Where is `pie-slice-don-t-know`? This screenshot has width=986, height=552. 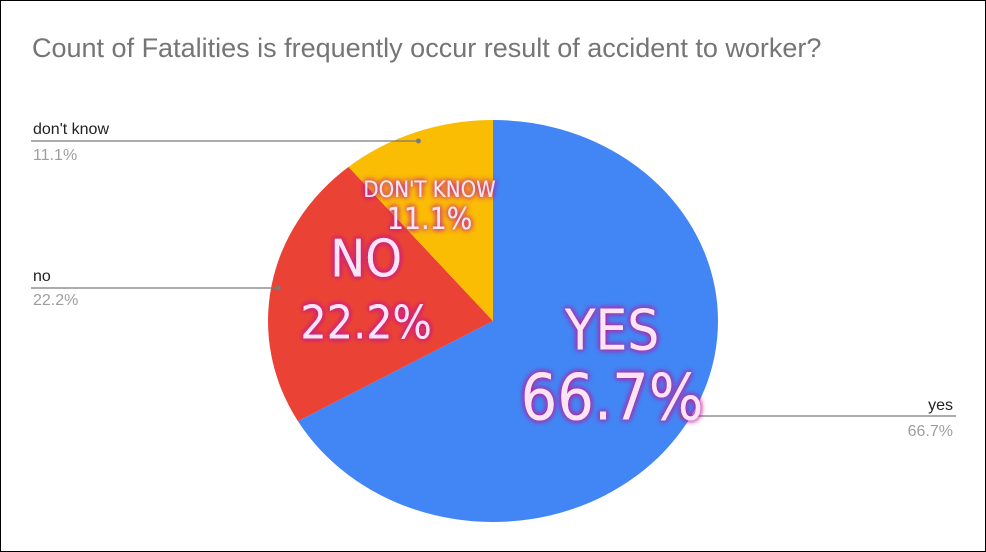
pie-slice-don-t-know is located at coordinates (420, 220).